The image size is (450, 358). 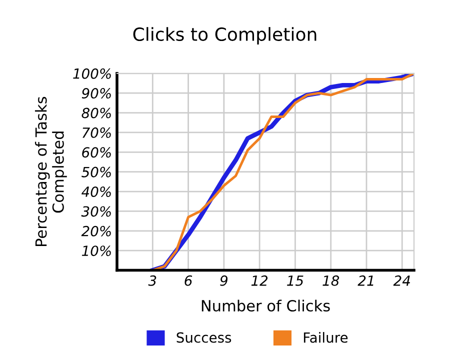 I want to click on y-tick-label: 60%, so click(x=96, y=152).